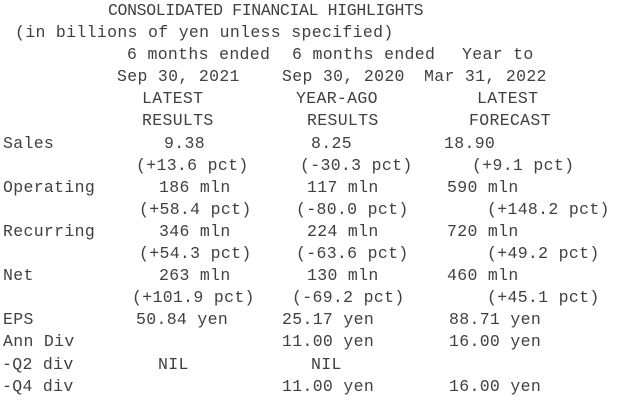 Image resolution: width=618 pixels, height=401 pixels. I want to click on sales-change-latest: (+13.6 pct), so click(192, 165).